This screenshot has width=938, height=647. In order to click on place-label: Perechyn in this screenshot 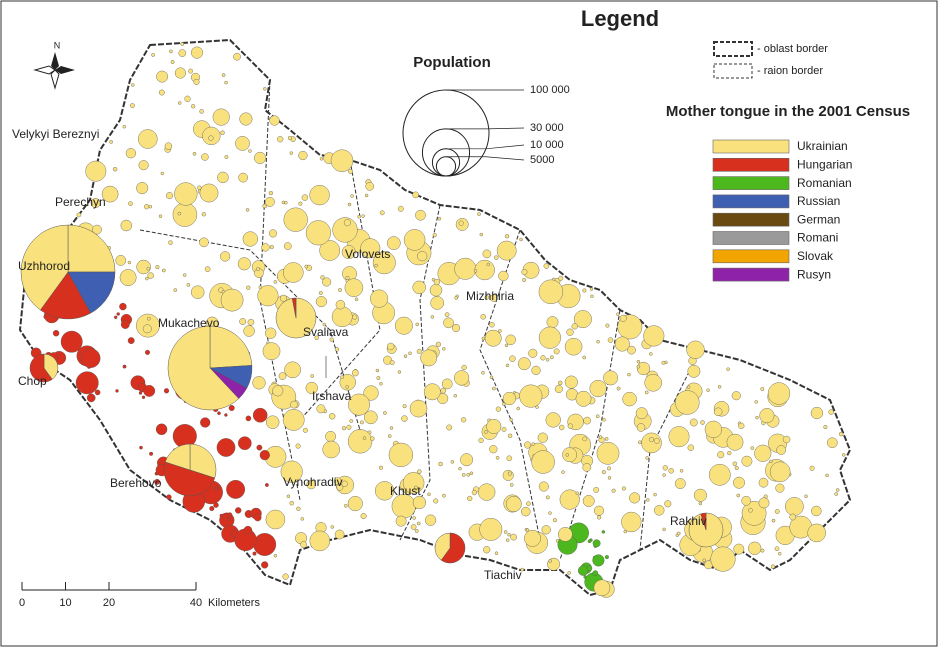, I will do `click(80, 202)`.